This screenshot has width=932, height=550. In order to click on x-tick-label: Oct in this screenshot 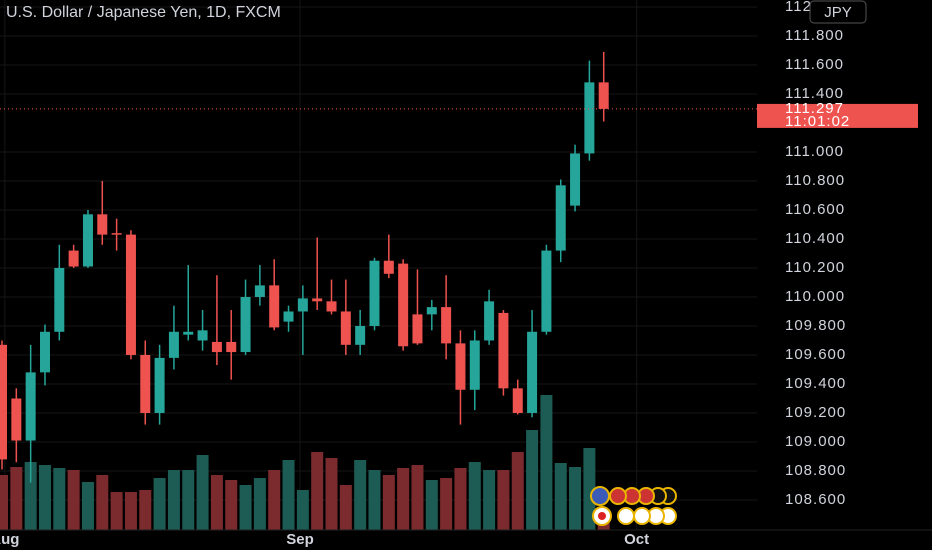, I will do `click(636, 539)`.